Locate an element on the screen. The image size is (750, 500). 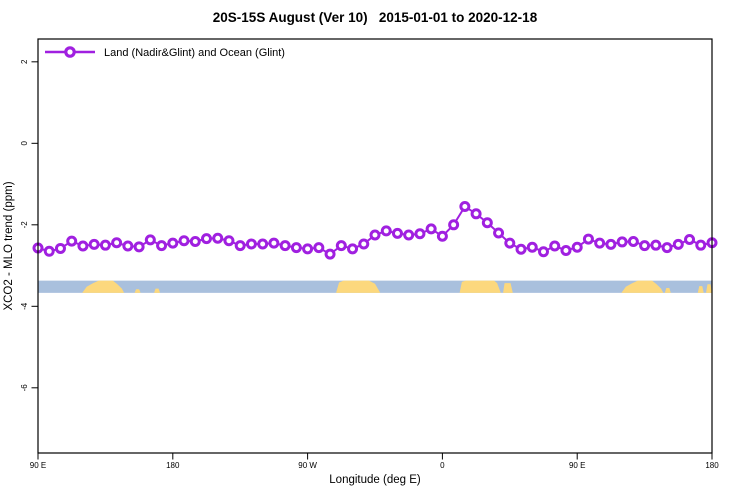
legend: Land (Nadir&Glint) and Ocean (Glint) is located at coordinates (165, 52).